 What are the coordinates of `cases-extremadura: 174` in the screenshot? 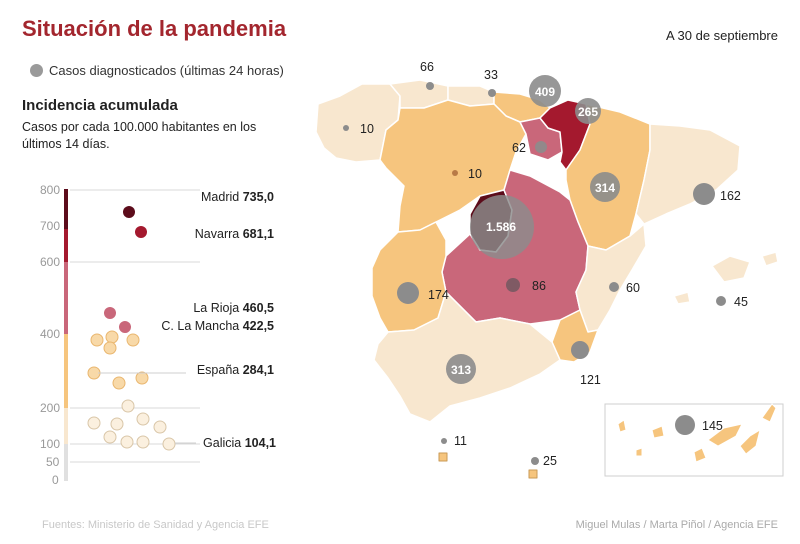 It's located at (438, 295).